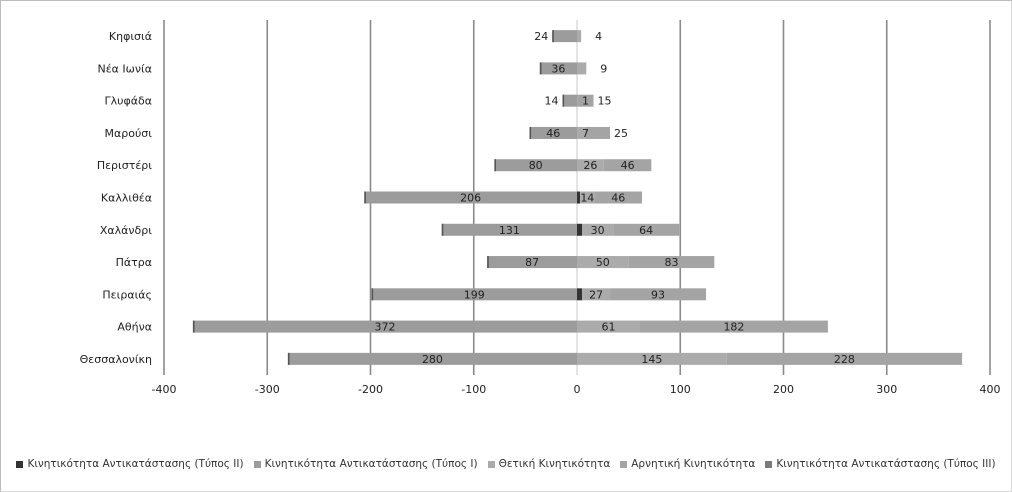 The height and width of the screenshot is (492, 1012). Describe the element at coordinates (548, 464) in the screenshot. I see `legend-item: Θετική Κινητικότητα` at that location.